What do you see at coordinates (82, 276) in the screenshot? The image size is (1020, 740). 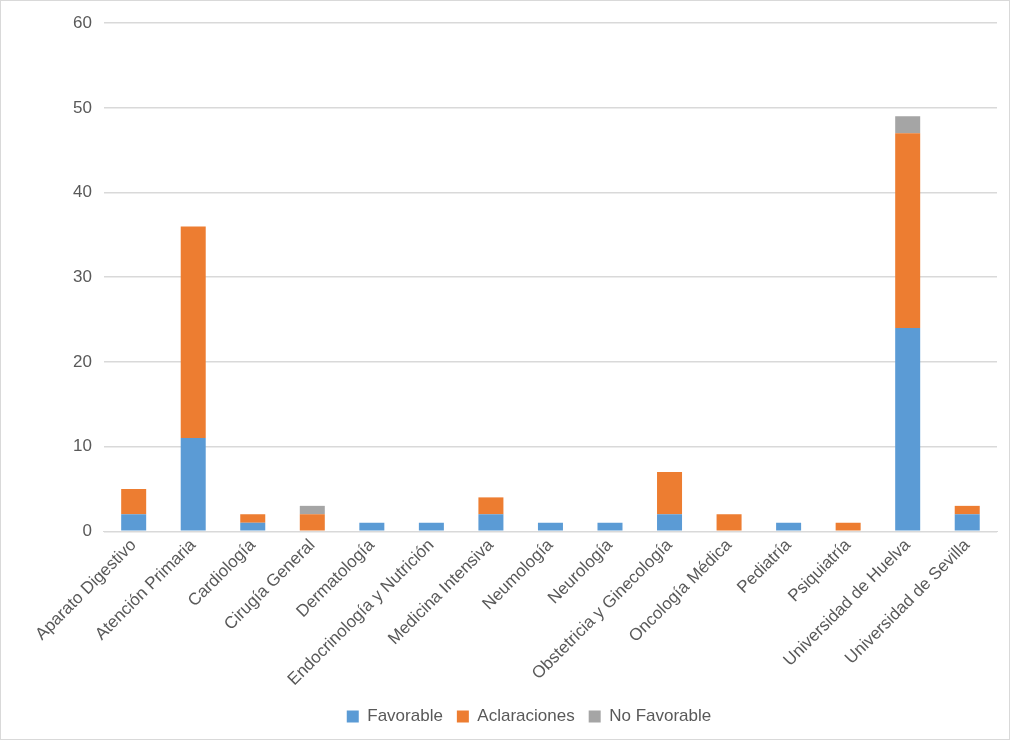 I see `y-tick-label: 30` at bounding box center [82, 276].